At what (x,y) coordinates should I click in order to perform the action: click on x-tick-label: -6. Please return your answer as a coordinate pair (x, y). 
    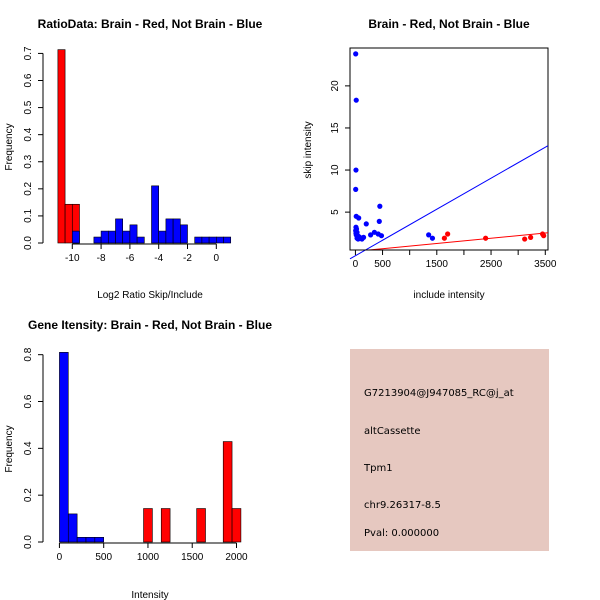
    Looking at the image, I should click on (129, 258).